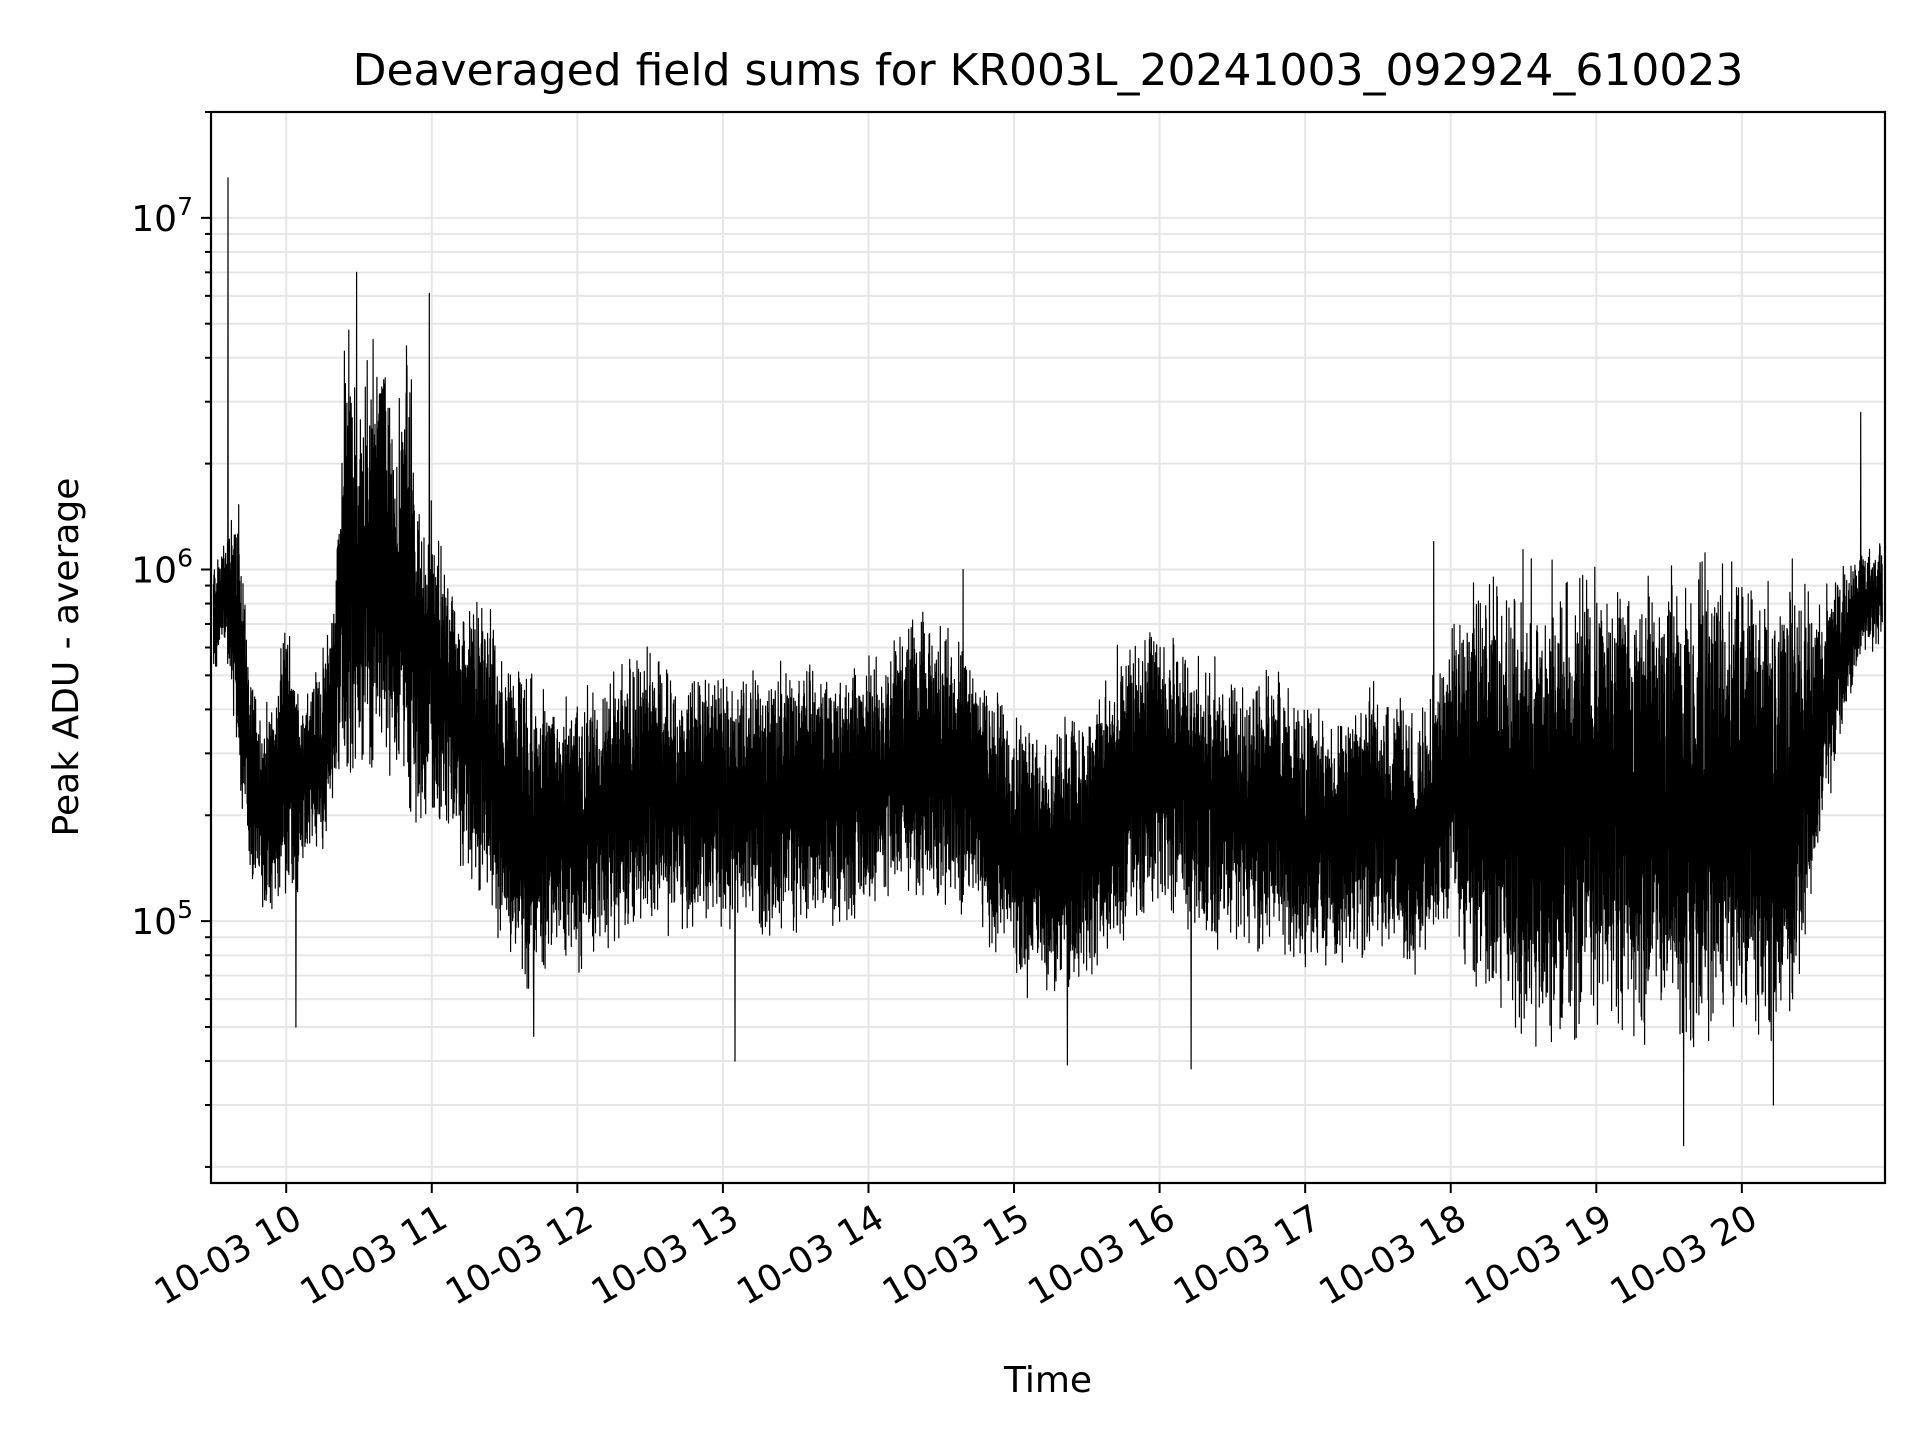 The image size is (1920, 1440). Describe the element at coordinates (162, 216) in the screenshot. I see `y-tick-label: 10⁷` at that location.